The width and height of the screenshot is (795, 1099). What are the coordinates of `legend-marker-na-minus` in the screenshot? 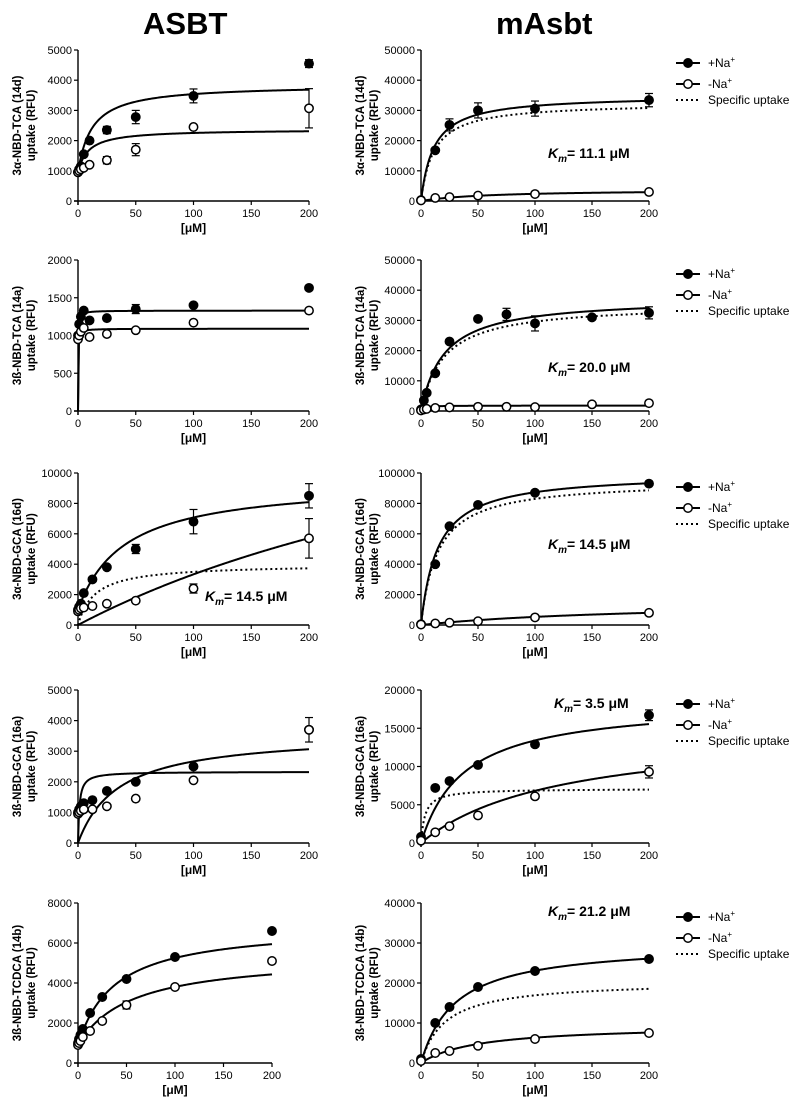 It's located at (688, 938).